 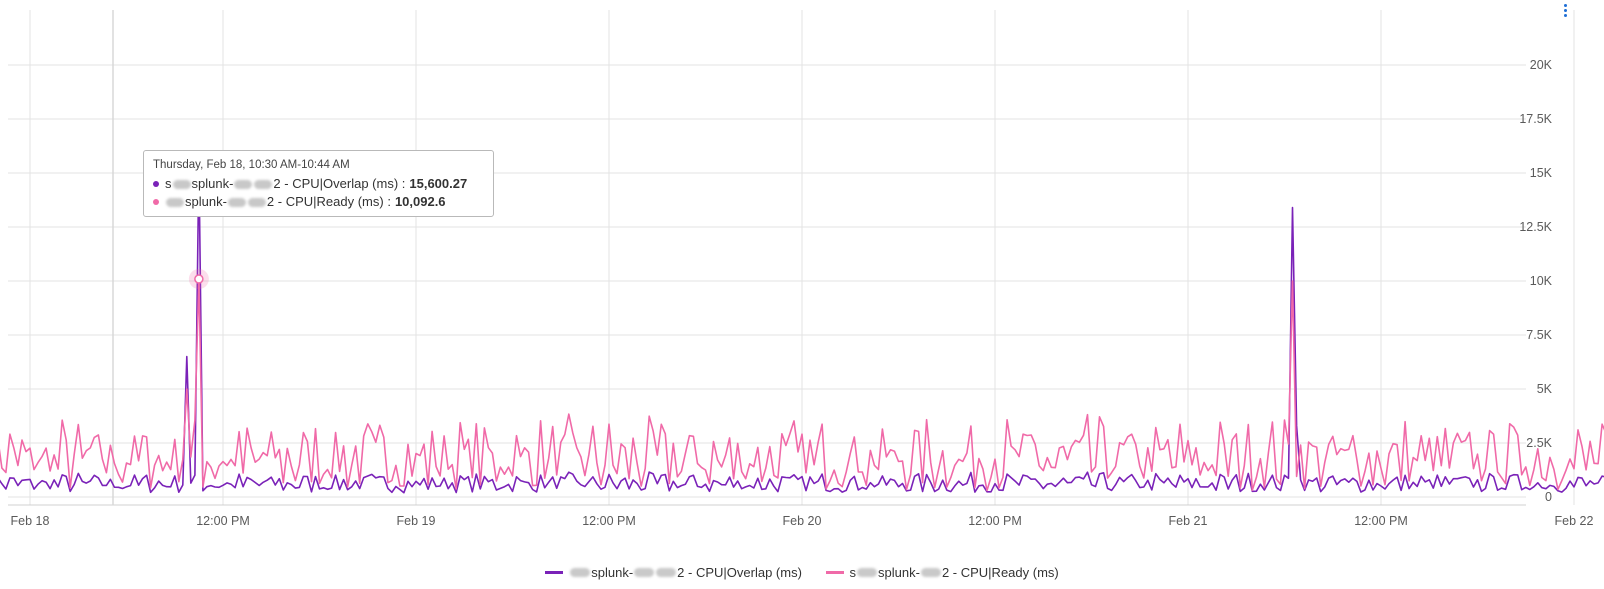 I want to click on y-tick-label: 5K, so click(x=1545, y=389).